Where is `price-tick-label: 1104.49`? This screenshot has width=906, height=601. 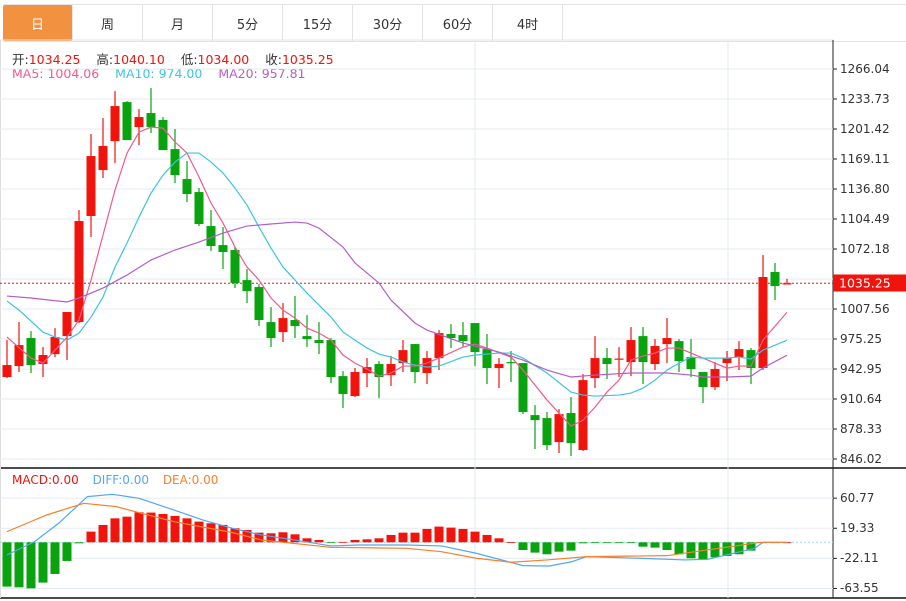
price-tick-label: 1104.49 is located at coordinates (865, 219).